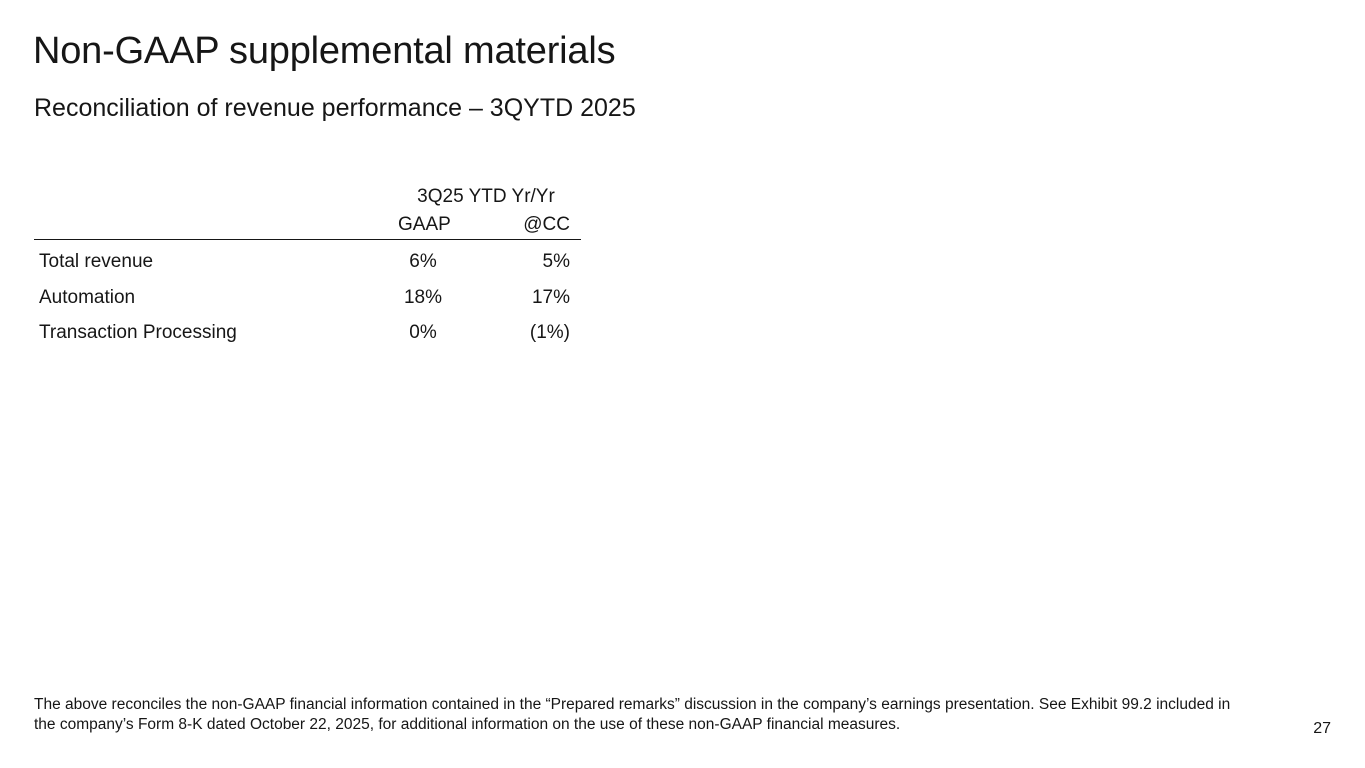  I want to click on row-label: Transaction Processing, so click(138, 332).